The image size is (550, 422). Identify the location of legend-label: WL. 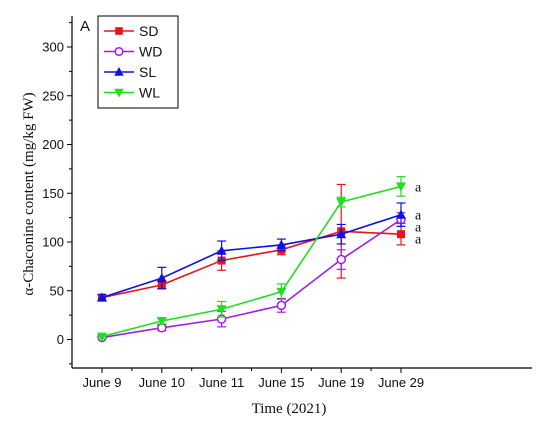
(149, 93).